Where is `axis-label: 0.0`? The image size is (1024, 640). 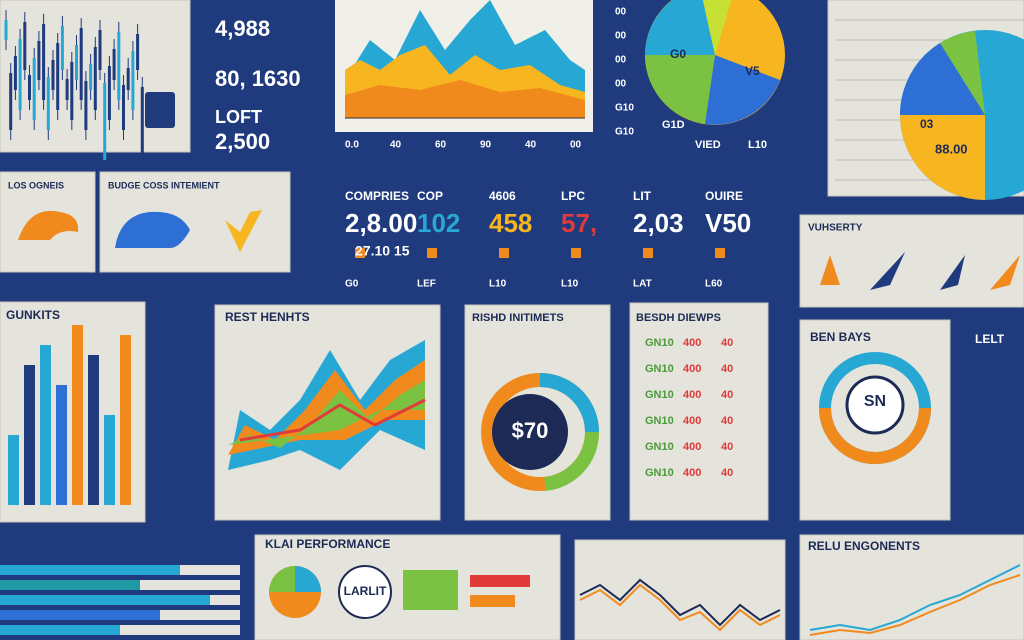
axis-label: 0.0 is located at coordinates (352, 145).